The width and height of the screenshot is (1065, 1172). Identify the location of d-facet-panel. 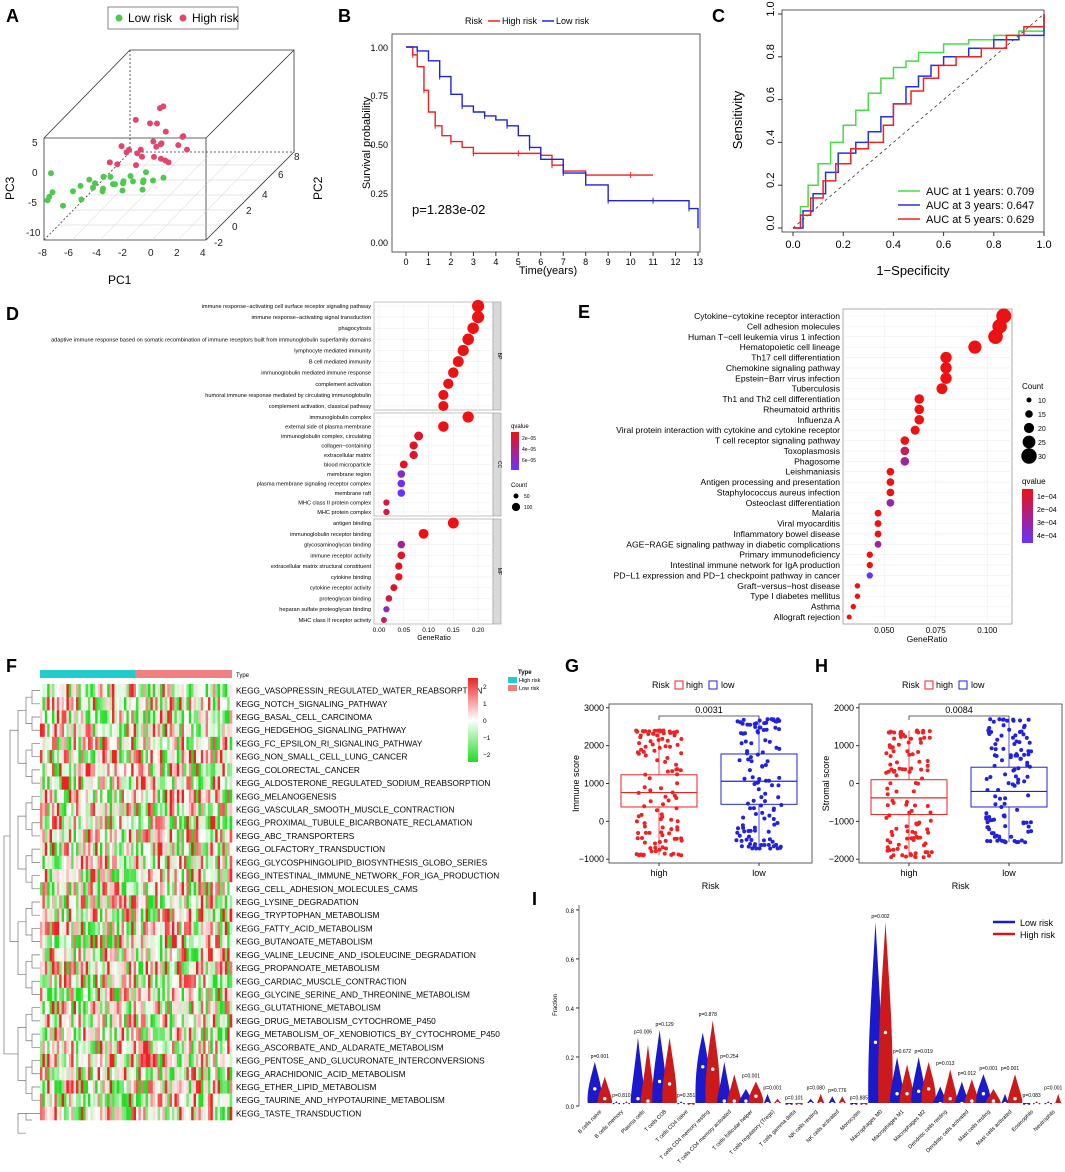
(433, 571).